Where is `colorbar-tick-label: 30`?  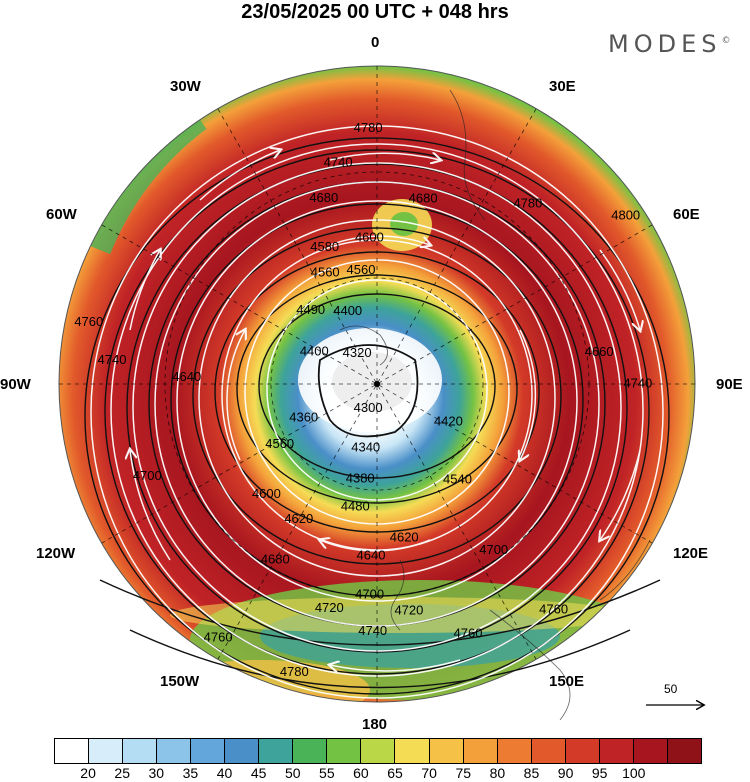
colorbar-tick-label: 30 is located at coordinates (156, 773).